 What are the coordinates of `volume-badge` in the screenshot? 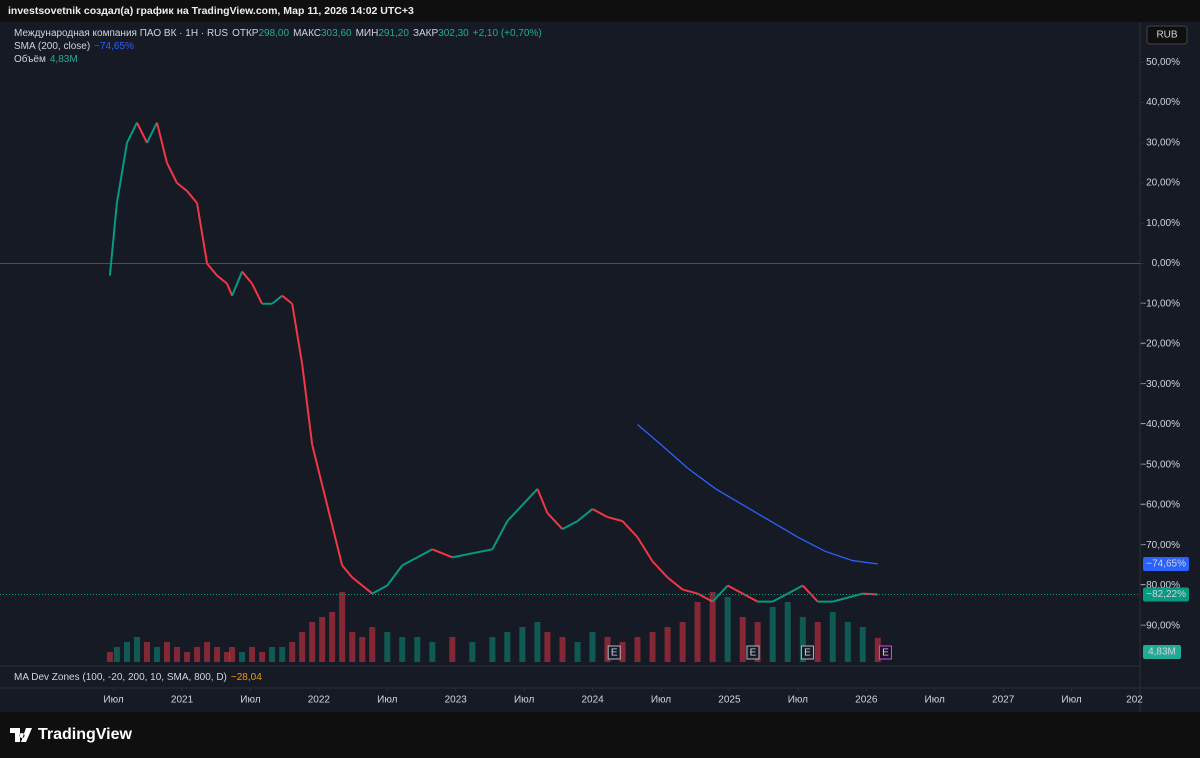 It's located at (1162, 652).